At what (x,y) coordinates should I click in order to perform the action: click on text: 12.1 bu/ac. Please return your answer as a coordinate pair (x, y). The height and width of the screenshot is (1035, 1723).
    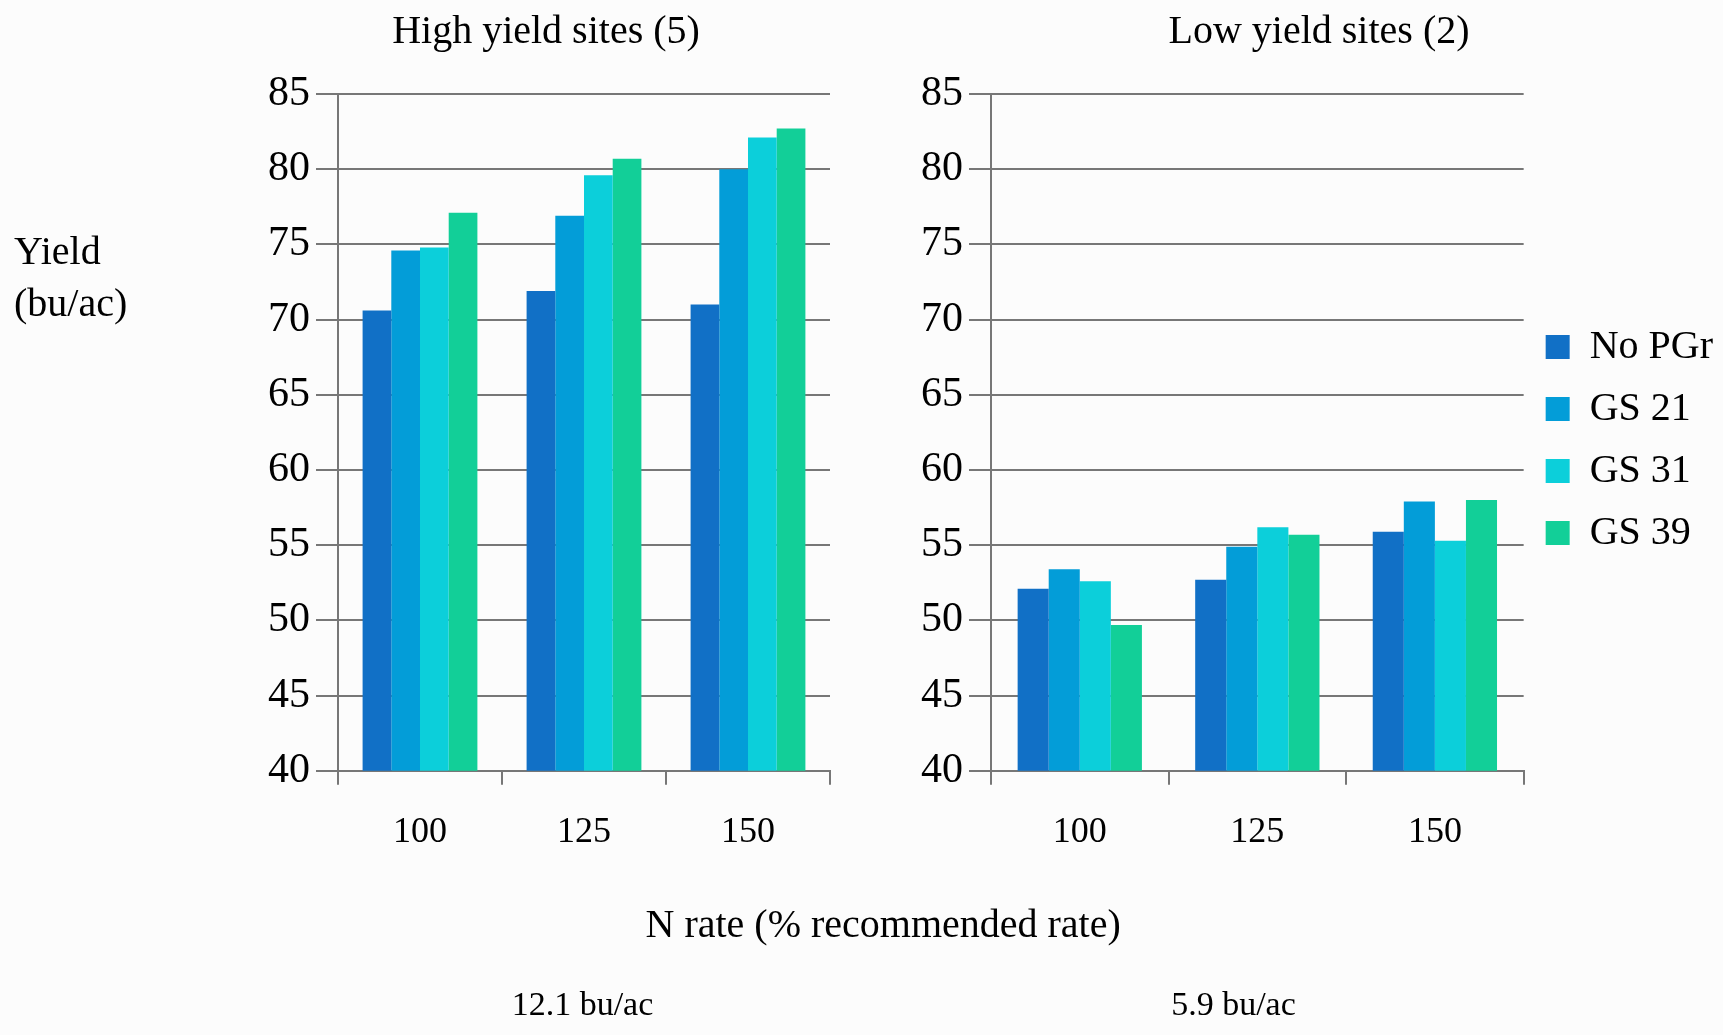
    Looking at the image, I should click on (582, 1004).